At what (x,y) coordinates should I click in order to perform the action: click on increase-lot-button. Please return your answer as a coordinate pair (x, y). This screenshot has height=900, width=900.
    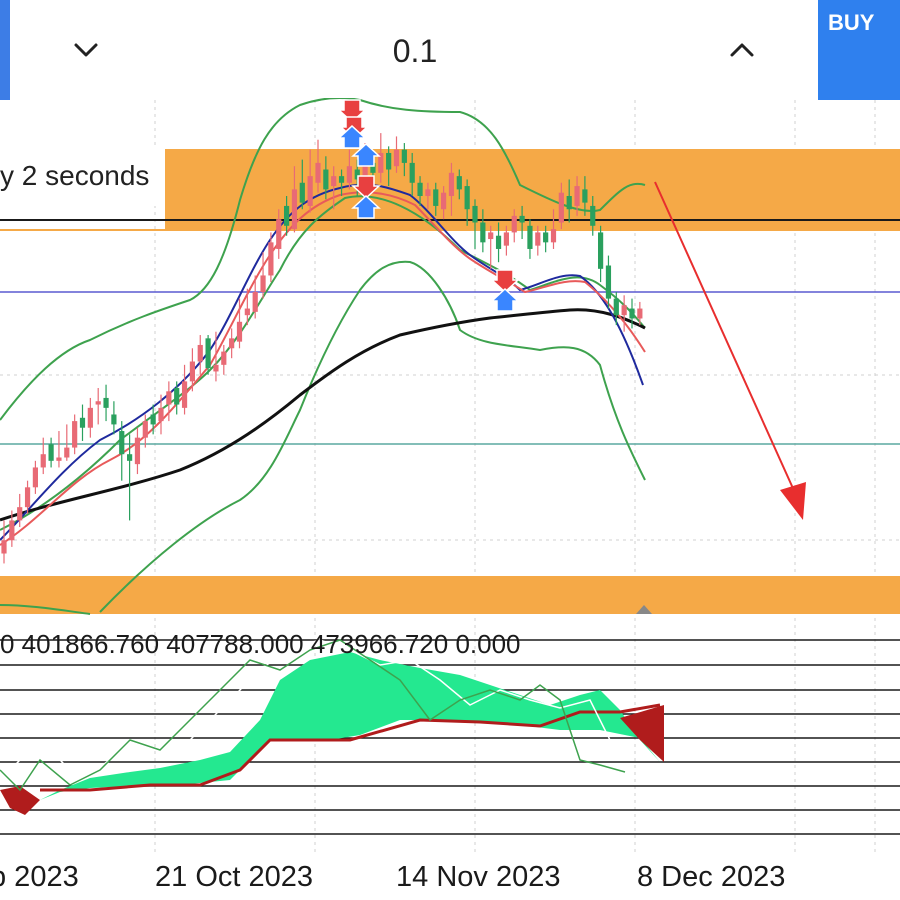
    Looking at the image, I should click on (742, 50).